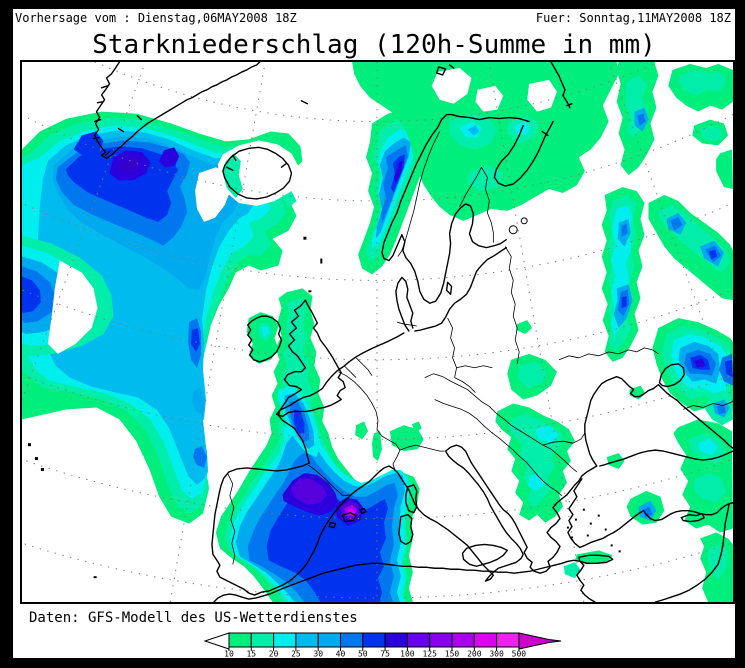 The width and height of the screenshot is (745, 668). Describe the element at coordinates (318, 654) in the screenshot. I see `legend-label: 30` at that location.